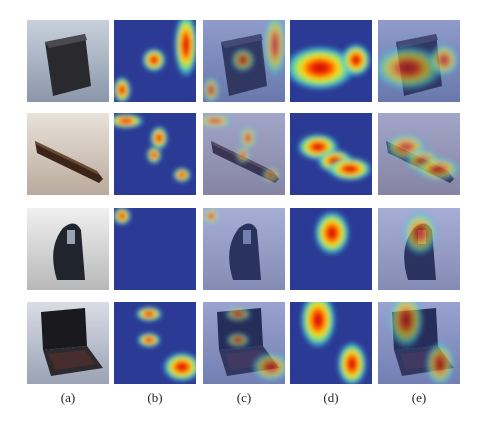  What do you see at coordinates (67, 158) in the screenshot?
I see `object-edge` at bounding box center [67, 158].